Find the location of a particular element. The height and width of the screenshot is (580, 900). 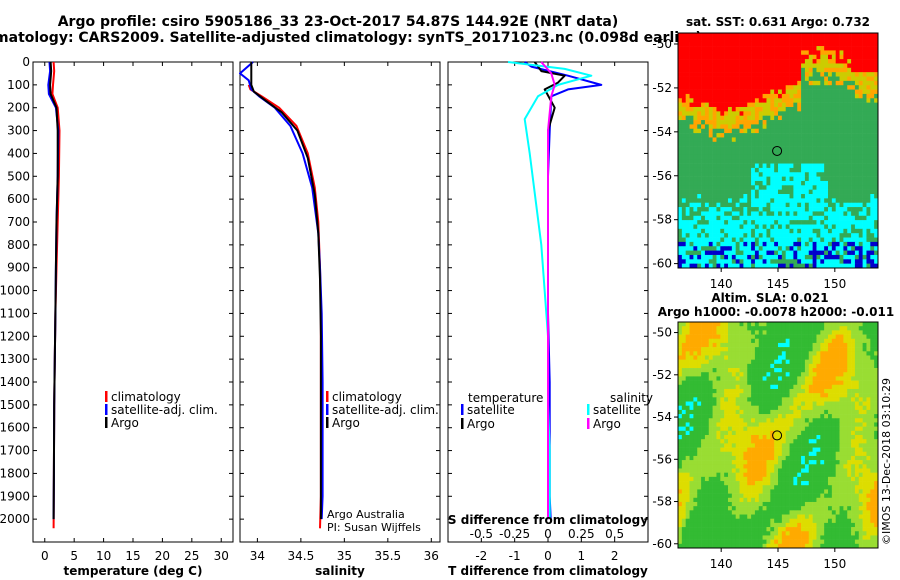

secondary-tick-label: -0.25 is located at coordinates (514, 534).